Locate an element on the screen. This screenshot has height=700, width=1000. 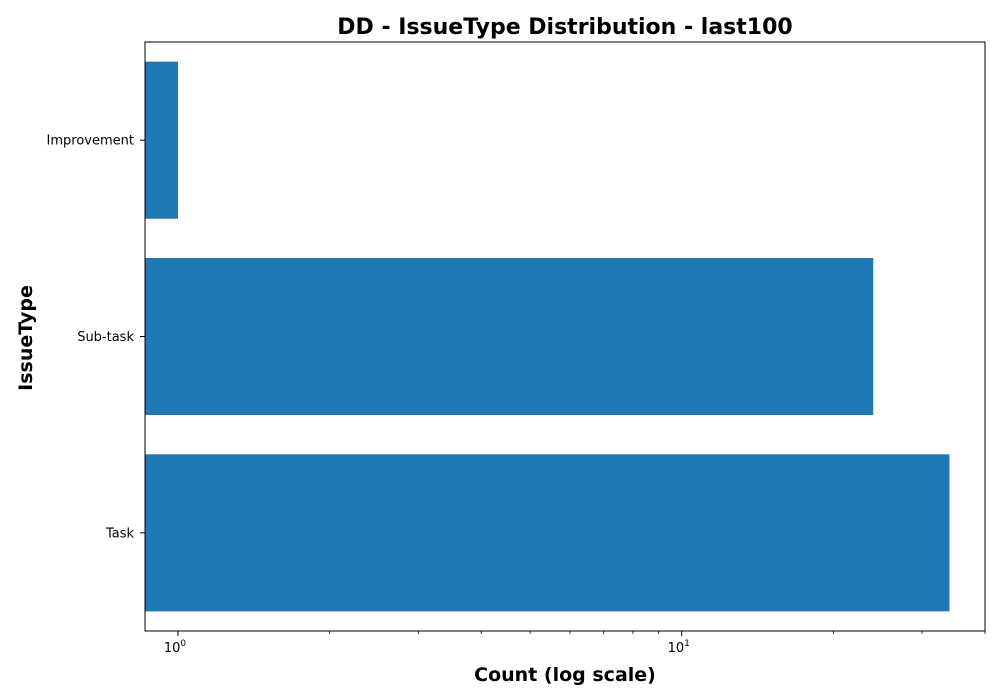
chart-title: DD - IssueType Distribution - last100 is located at coordinates (564, 27).